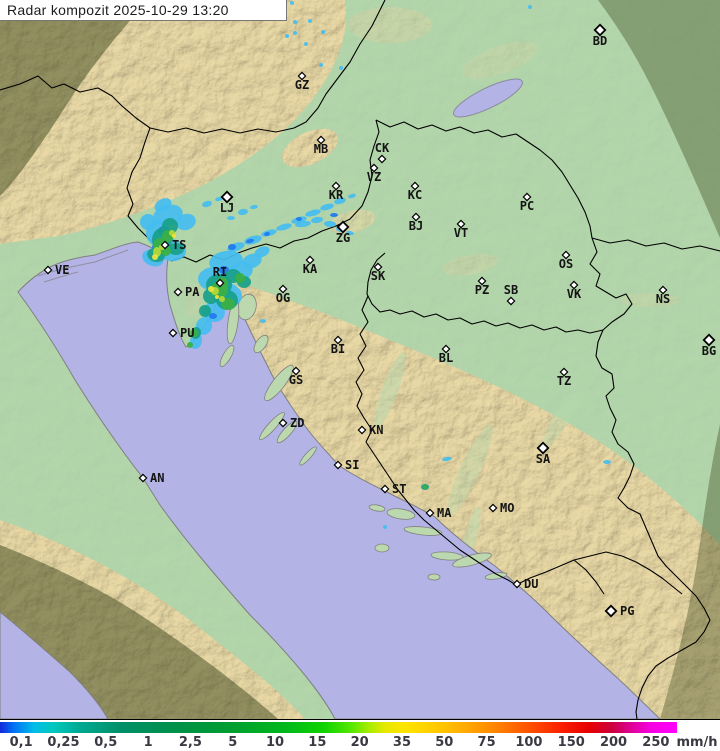  Describe the element at coordinates (444, 513) in the screenshot. I see `city-label-MA: MA` at that location.